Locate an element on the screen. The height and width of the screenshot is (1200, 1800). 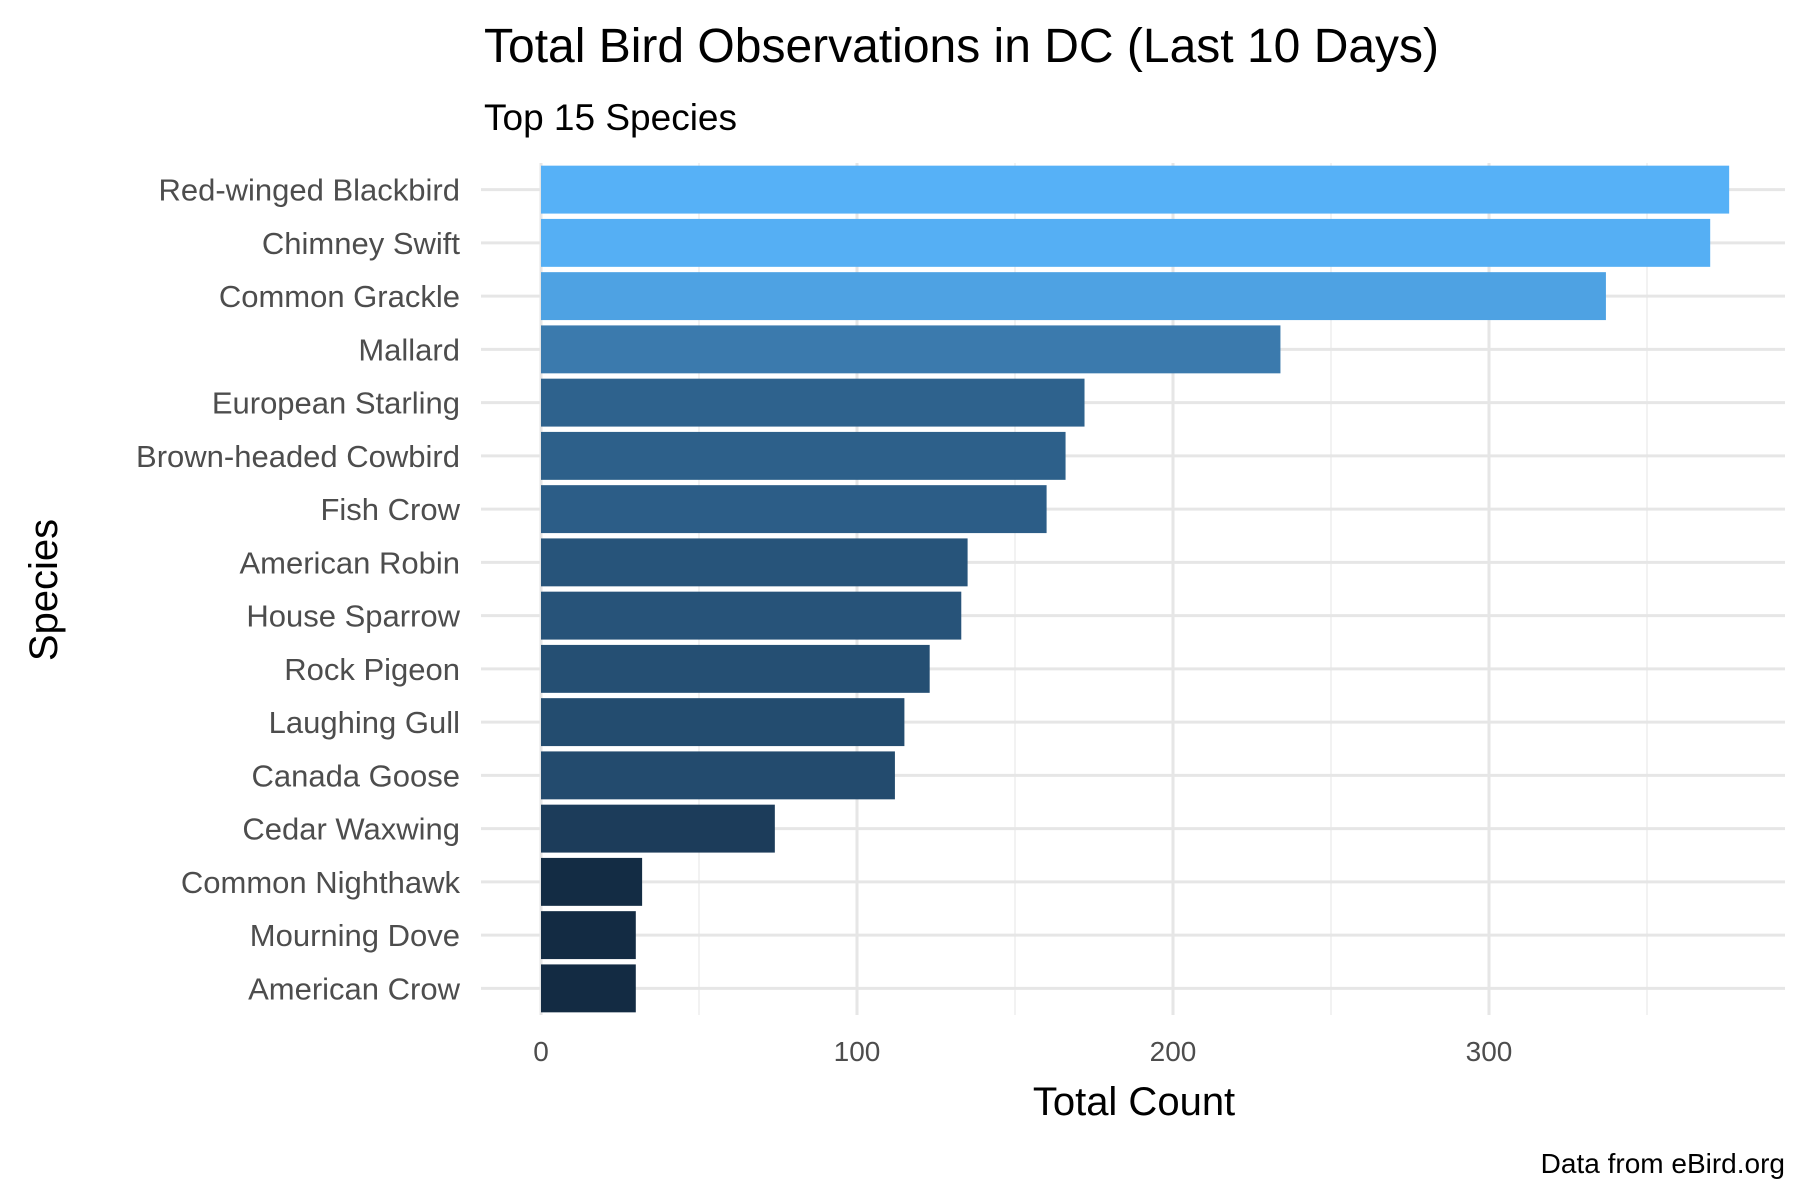
category-label: Common Grackle is located at coordinates (339, 296).